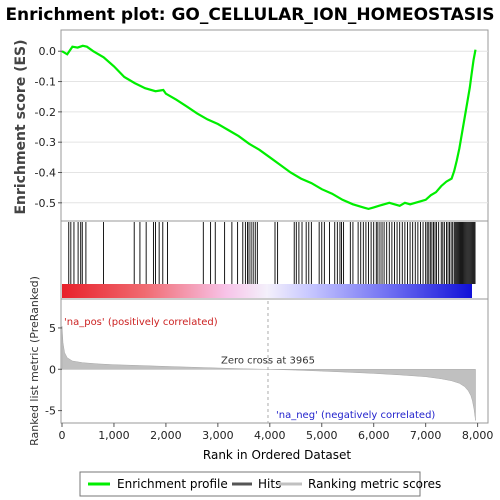  What do you see at coordinates (218, 435) in the screenshot?
I see `x-tick-label: 3,000` at bounding box center [218, 435].